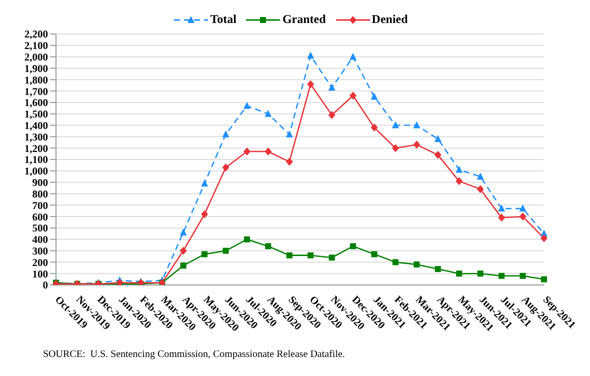  I want to click on y-tick-label: 1,400, so click(36, 126).